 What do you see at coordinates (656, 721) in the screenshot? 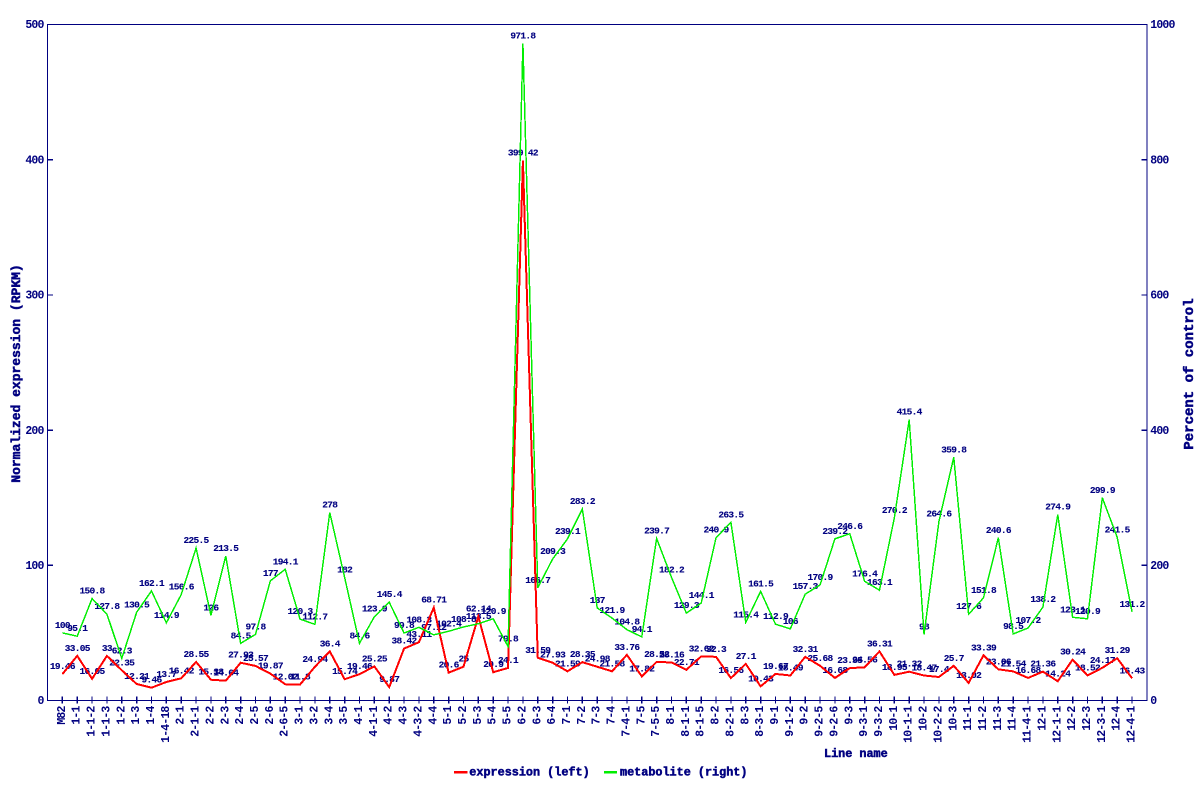
I see `svg-text: 7-5-5` at bounding box center [656, 721].